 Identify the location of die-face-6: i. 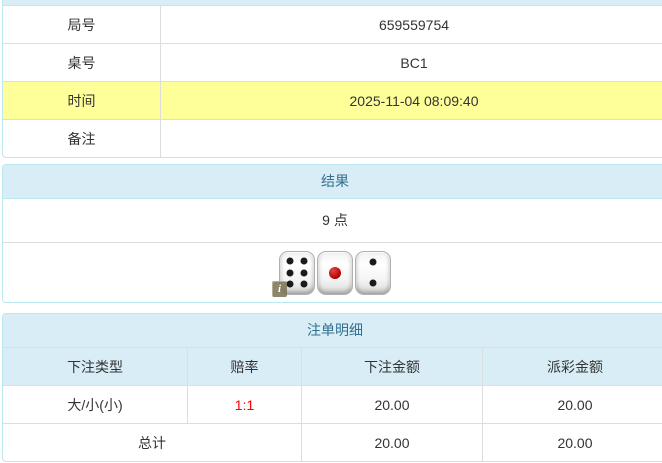
(293, 273).